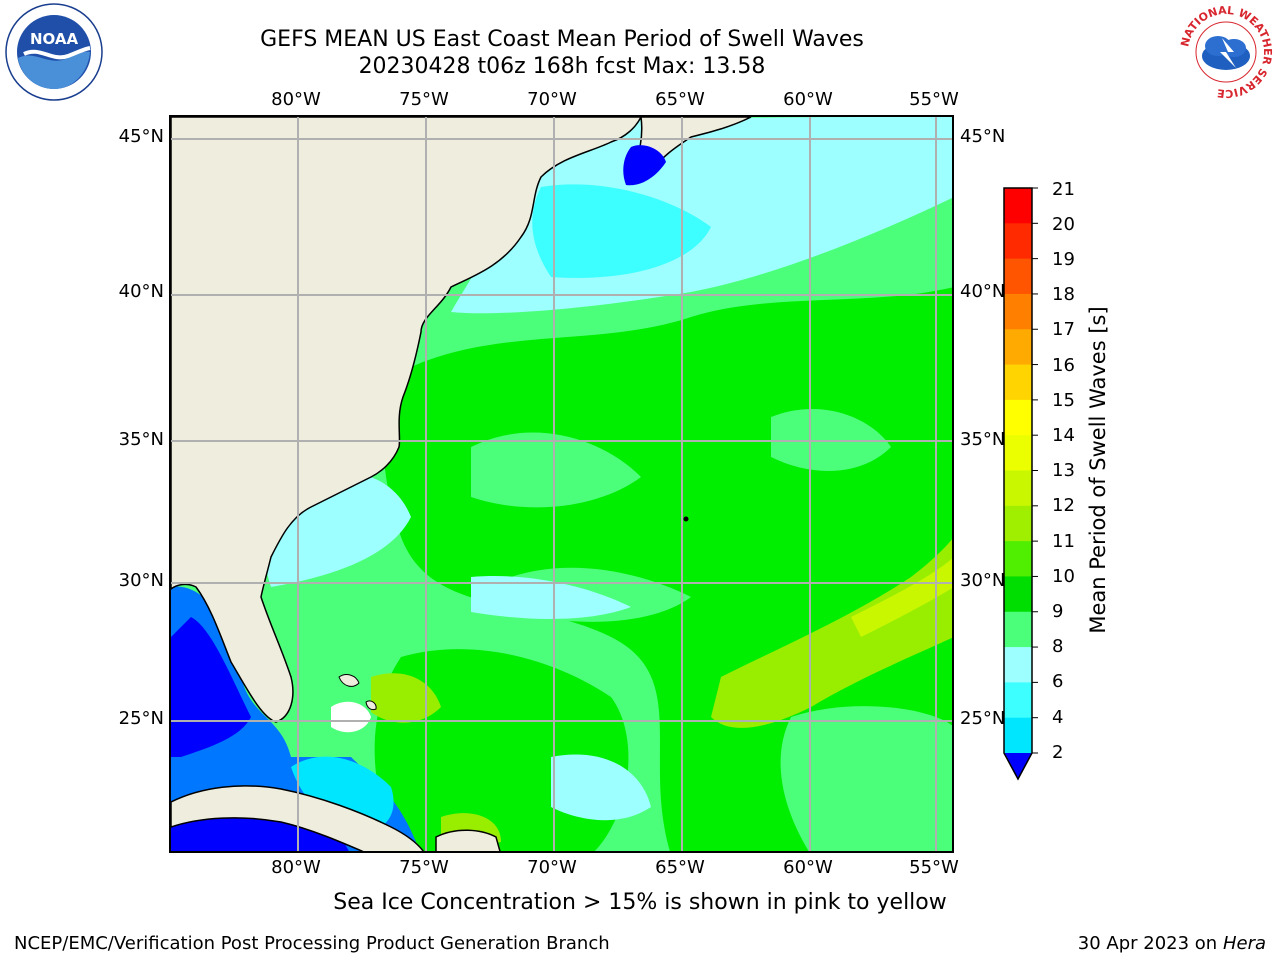 This screenshot has height=960, width=1280. What do you see at coordinates (1063, 541) in the screenshot?
I see `colorbar-tick-11: 11` at bounding box center [1063, 541].